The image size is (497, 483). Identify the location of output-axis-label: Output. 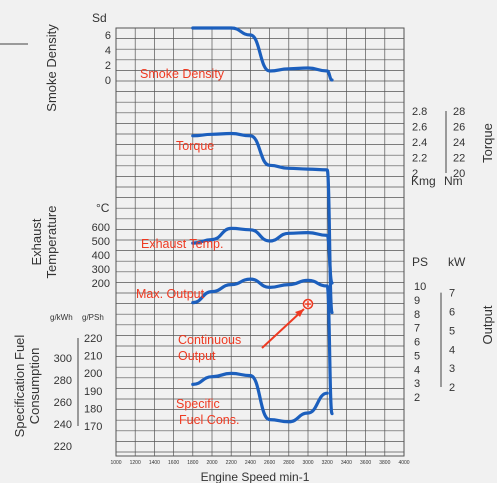
(487, 324).